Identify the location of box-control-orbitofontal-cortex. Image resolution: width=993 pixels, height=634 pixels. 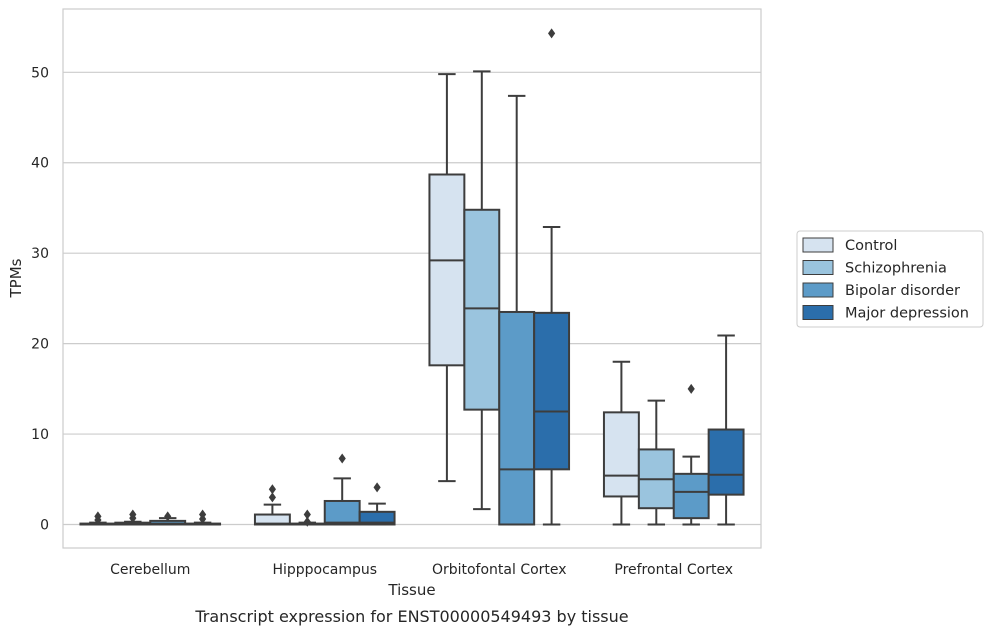
(447, 278).